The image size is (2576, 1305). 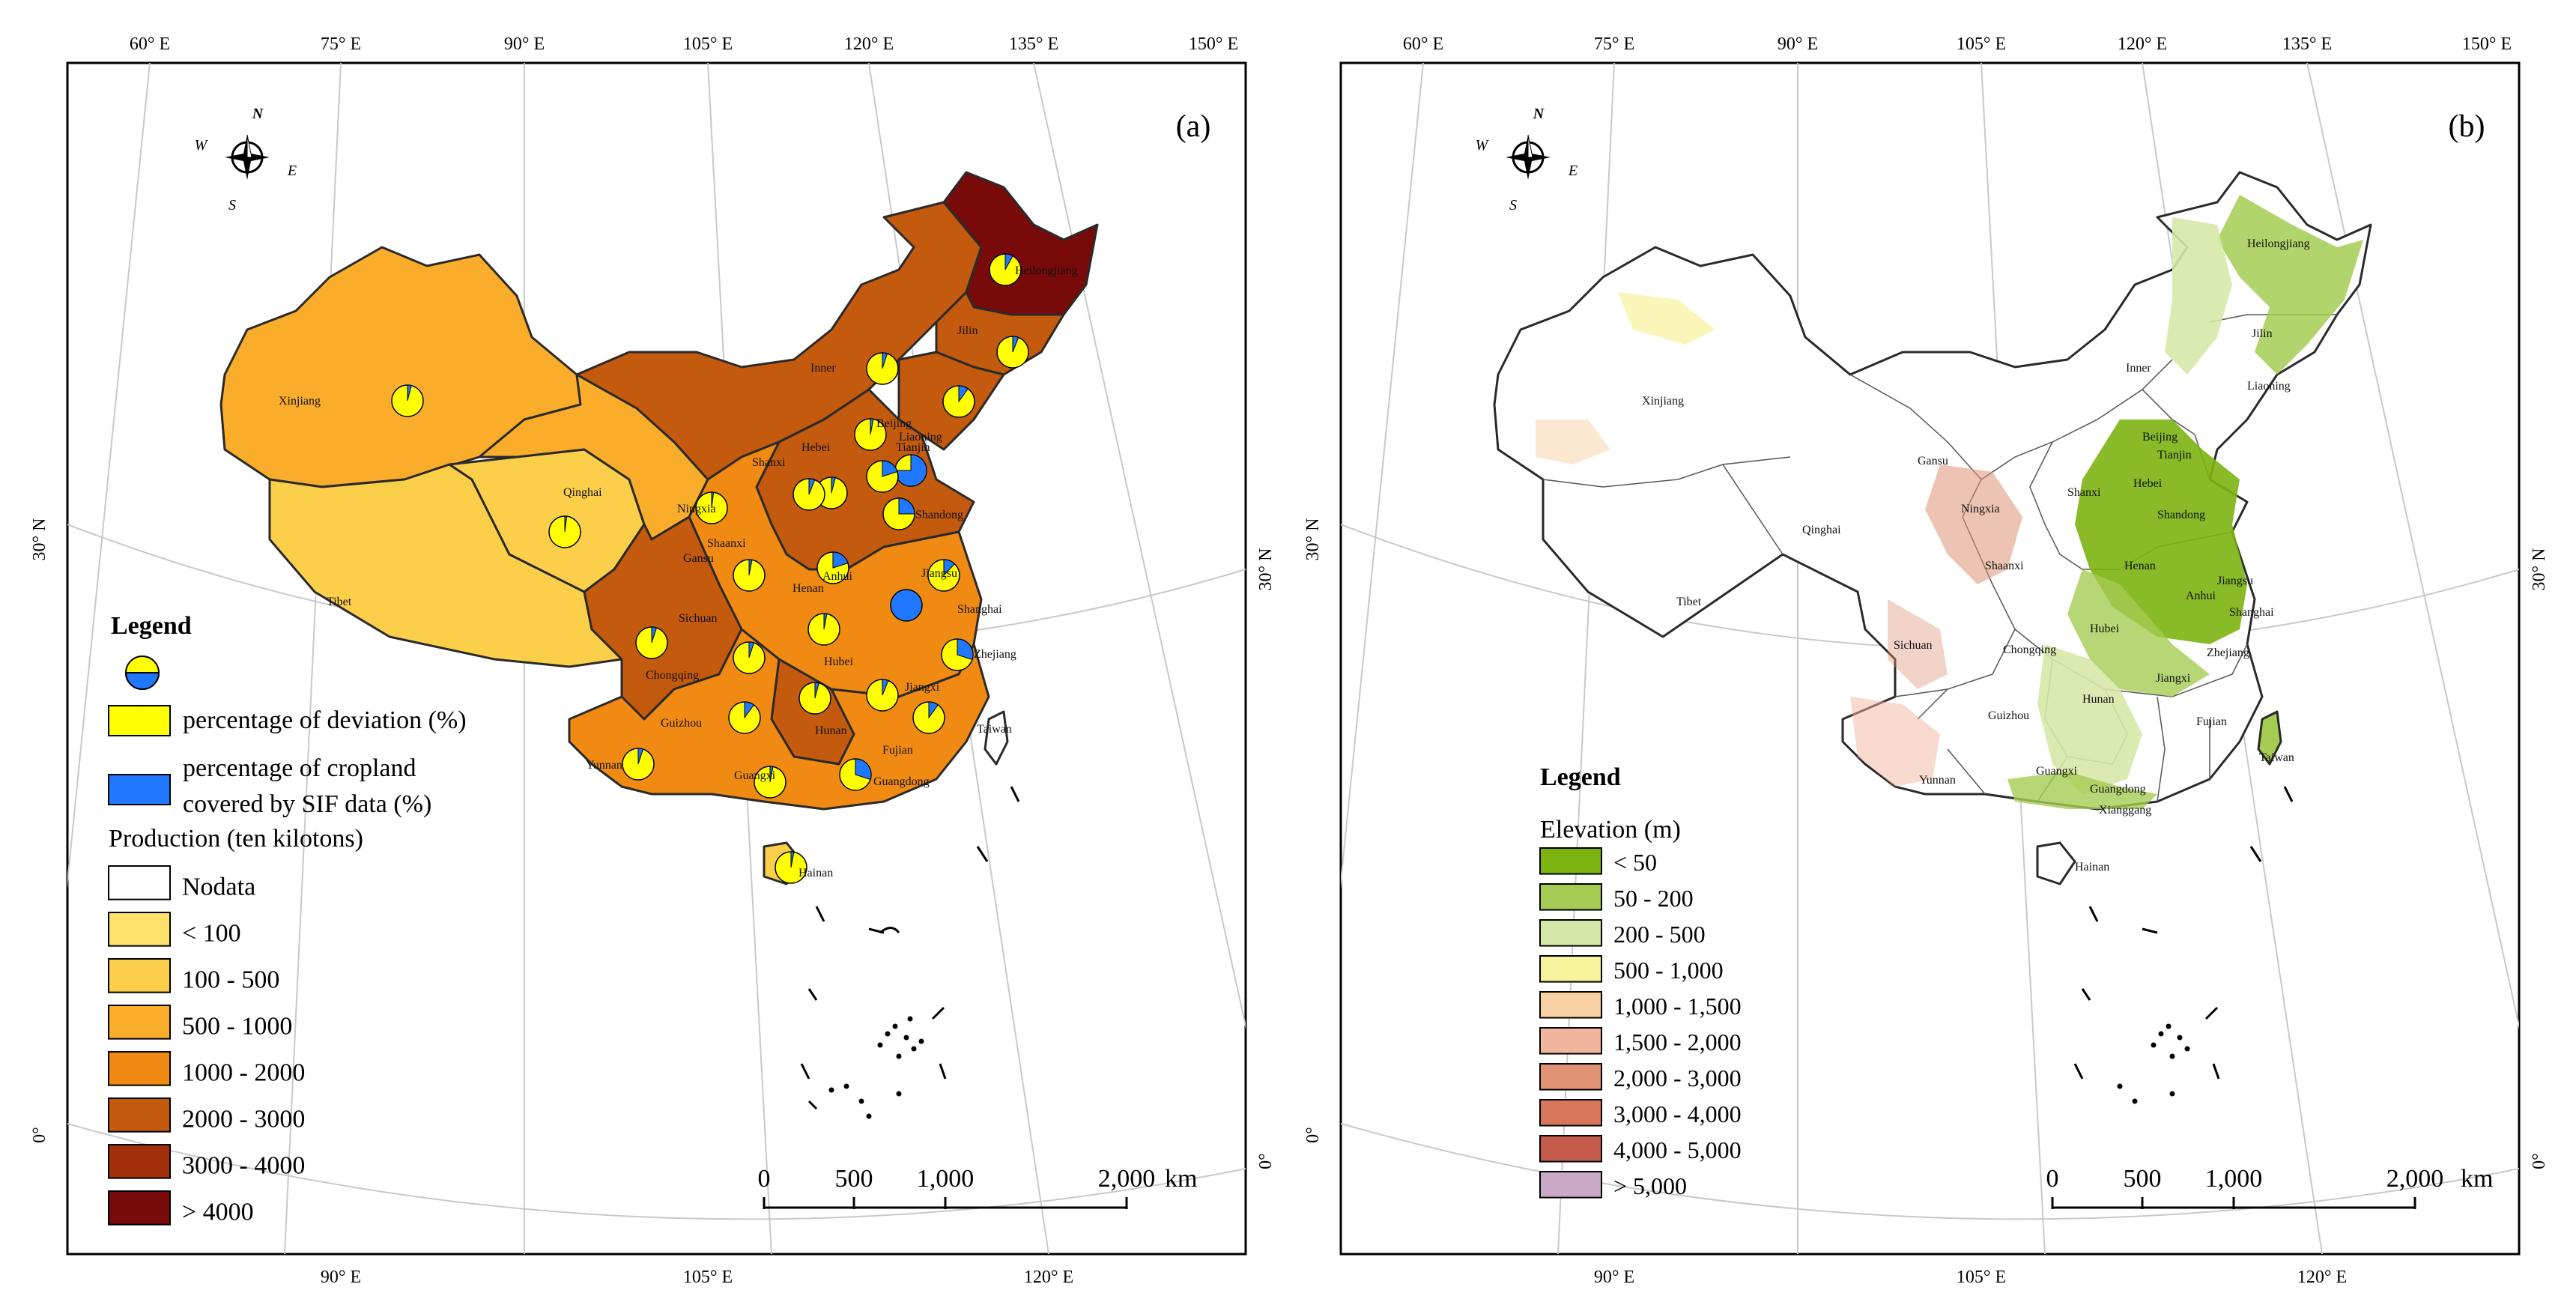 What do you see at coordinates (244, 1119) in the screenshot?
I see `legend-class-label: 2000 - 3000` at bounding box center [244, 1119].